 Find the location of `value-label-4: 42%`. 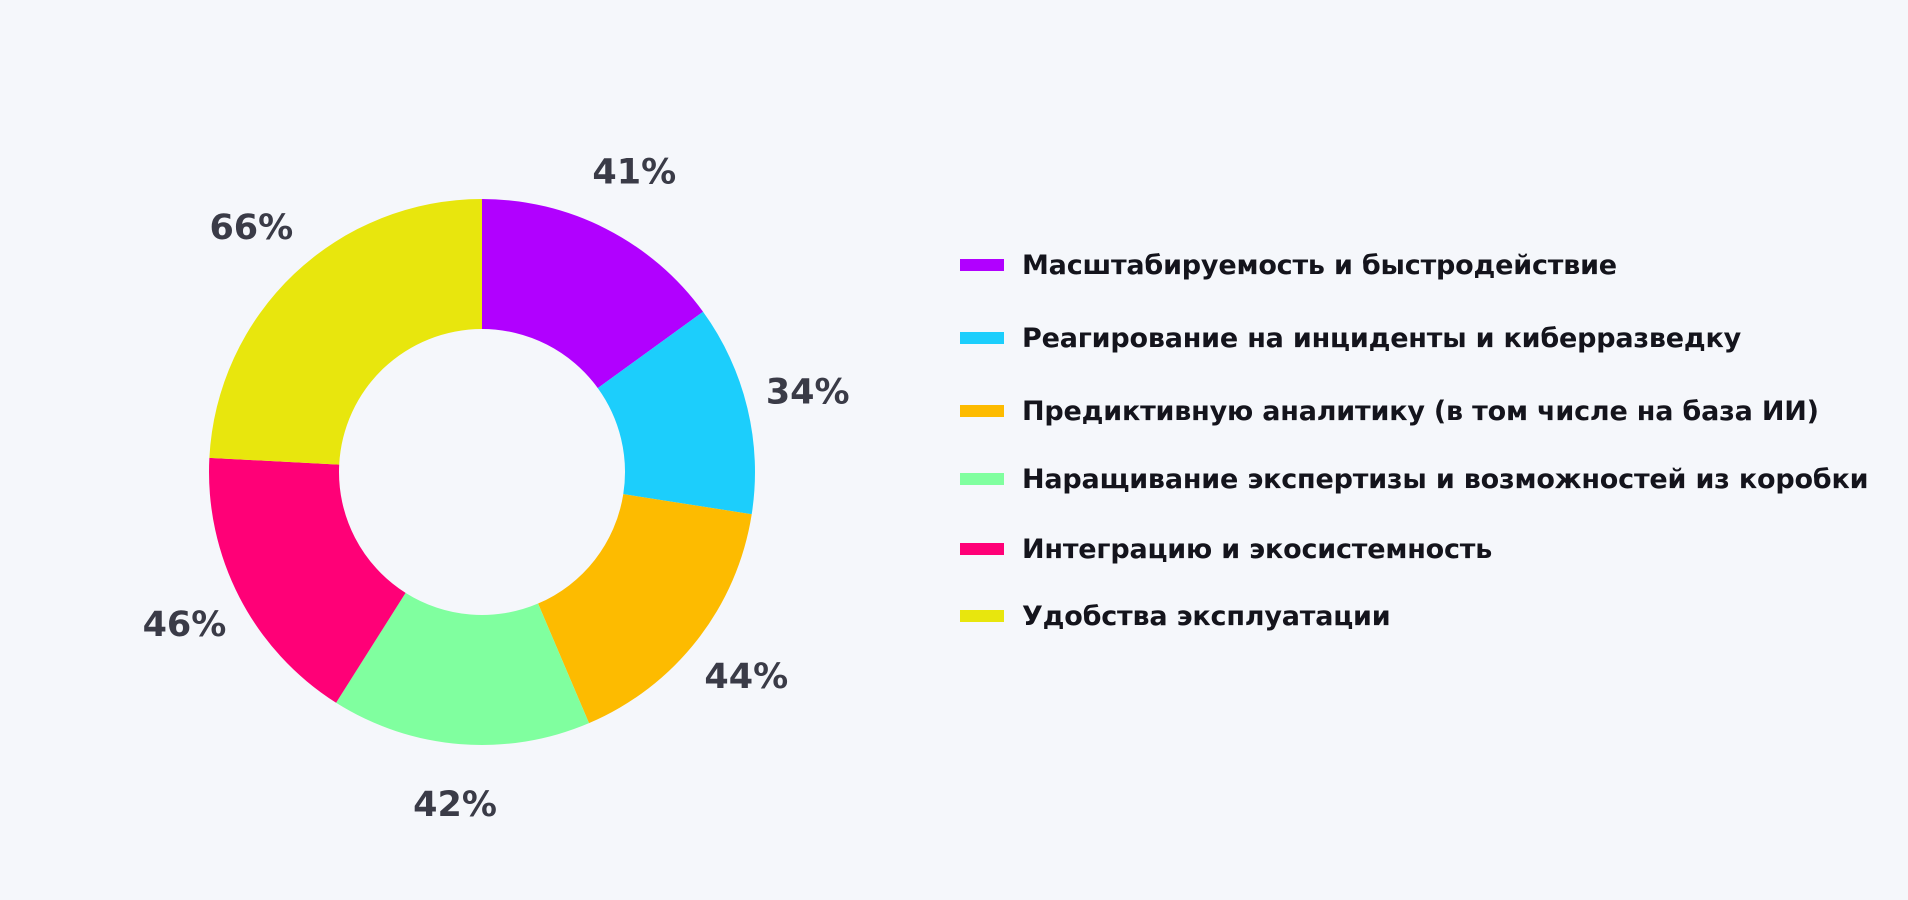

value-label-4: 42% is located at coordinates (455, 805).